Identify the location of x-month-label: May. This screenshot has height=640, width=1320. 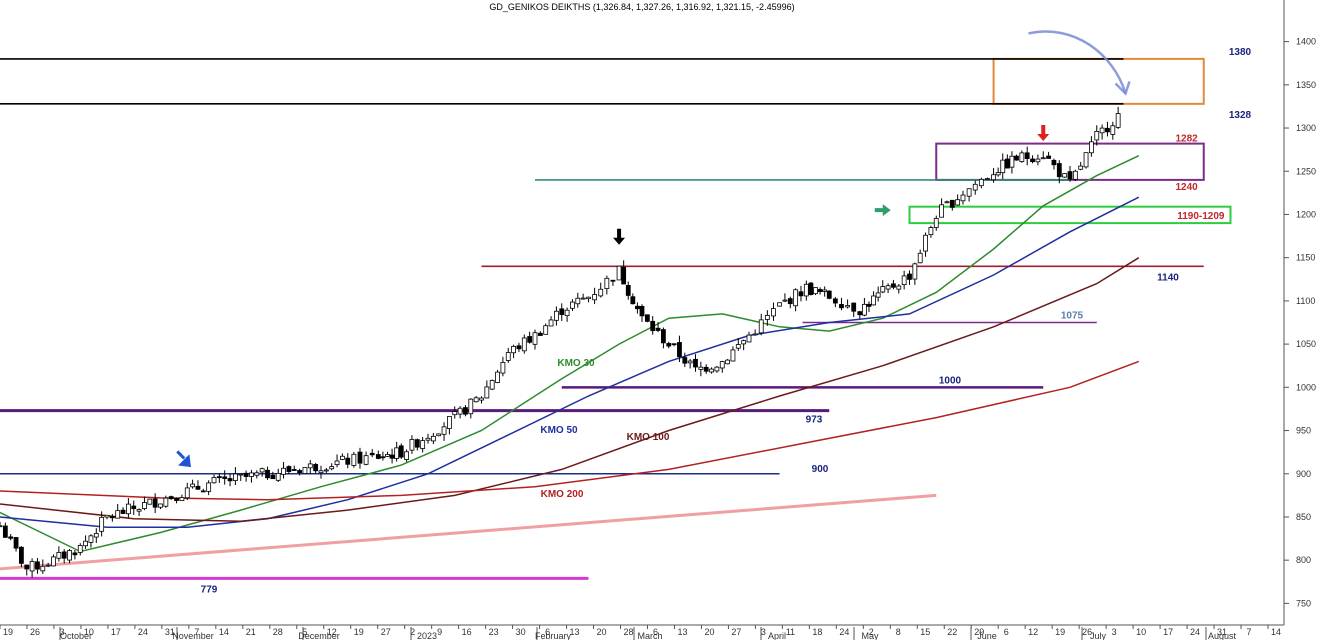
(870, 635).